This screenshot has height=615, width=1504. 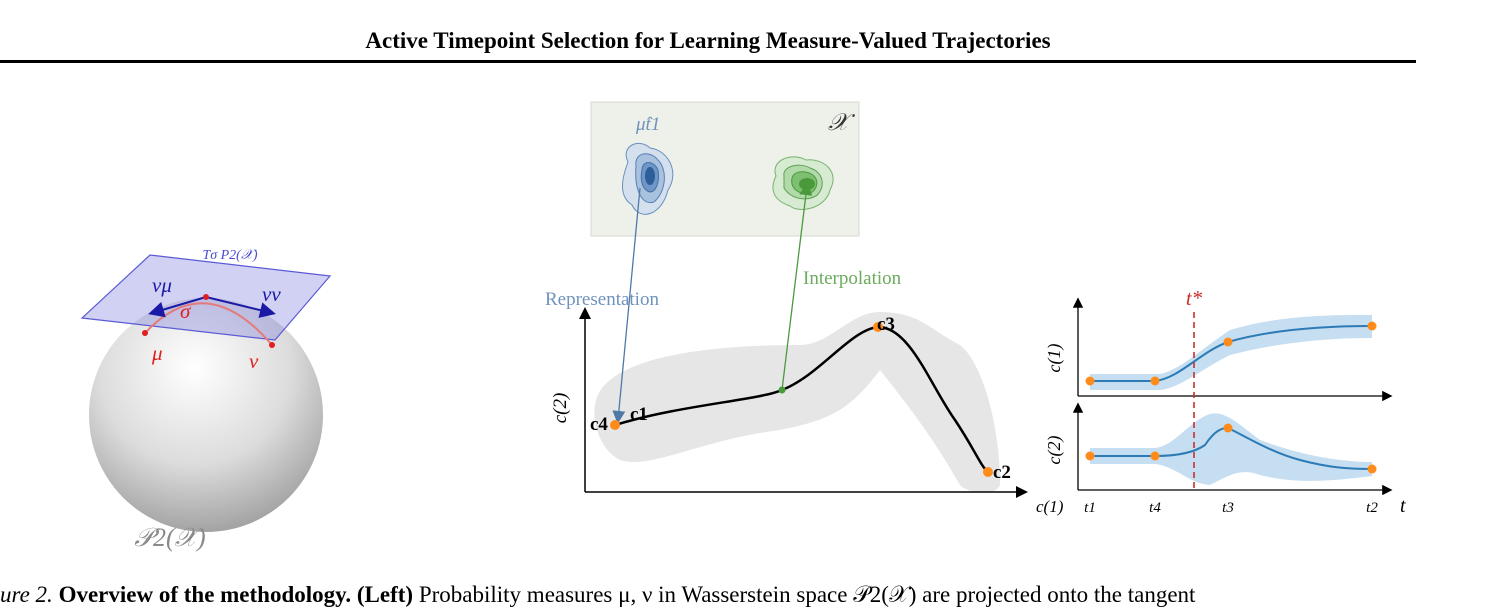 I want to click on interpolation-point, so click(x=782, y=390).